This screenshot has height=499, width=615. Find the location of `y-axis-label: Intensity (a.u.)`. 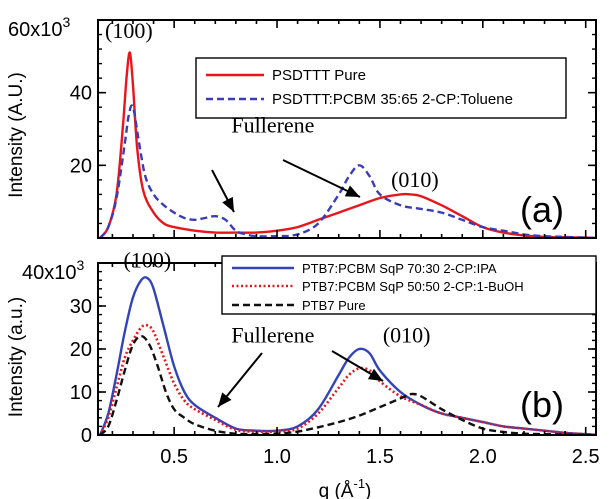

y-axis-label: Intensity (a.u.) is located at coordinates (16, 357).